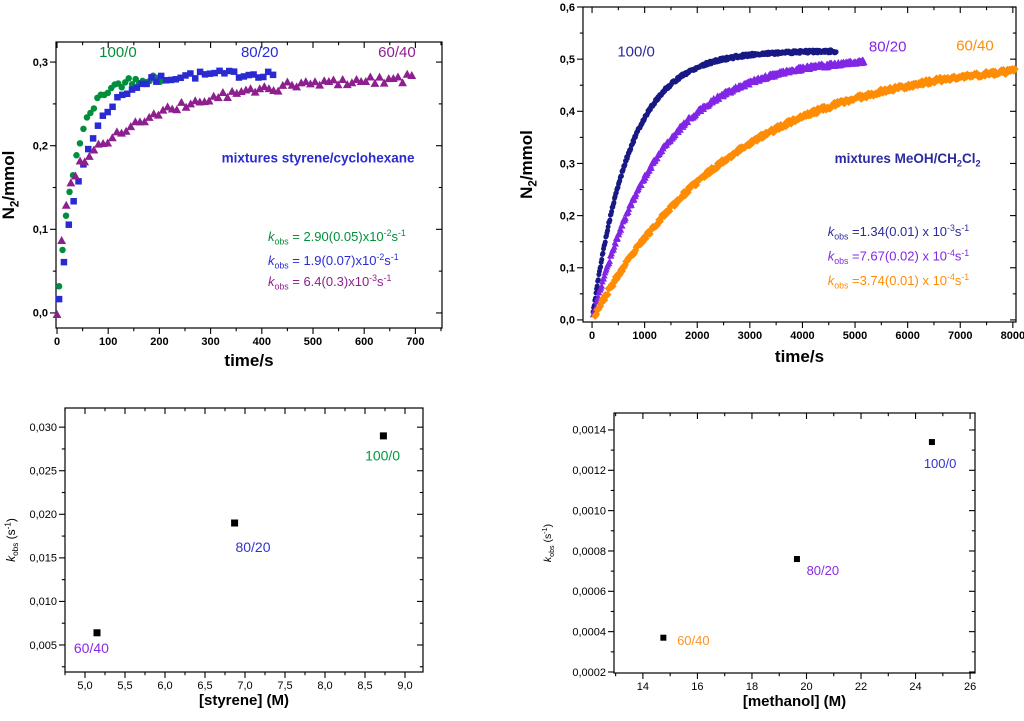  I want to click on y-tick-label: 0,020, so click(43, 515).